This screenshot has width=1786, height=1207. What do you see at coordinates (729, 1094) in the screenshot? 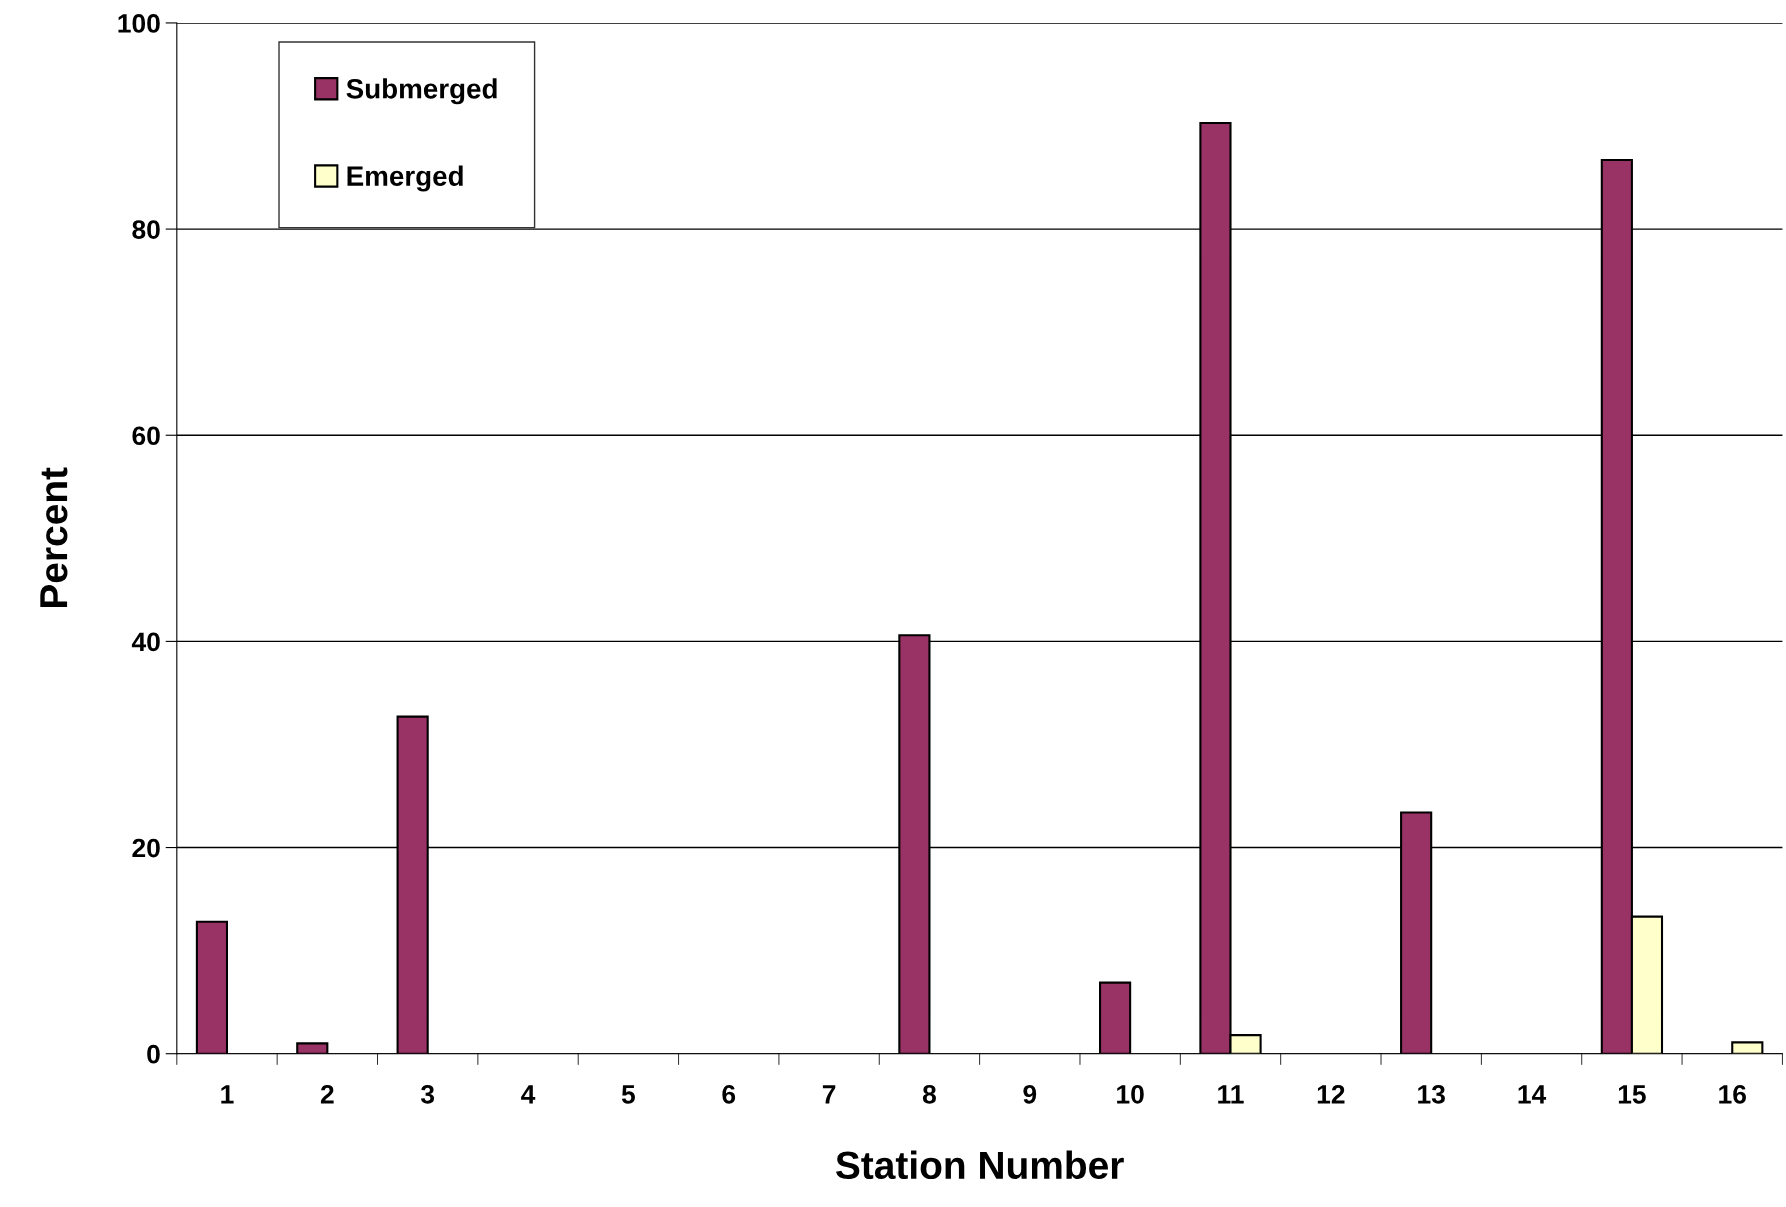
I see `x-tick-label: 6` at bounding box center [729, 1094].